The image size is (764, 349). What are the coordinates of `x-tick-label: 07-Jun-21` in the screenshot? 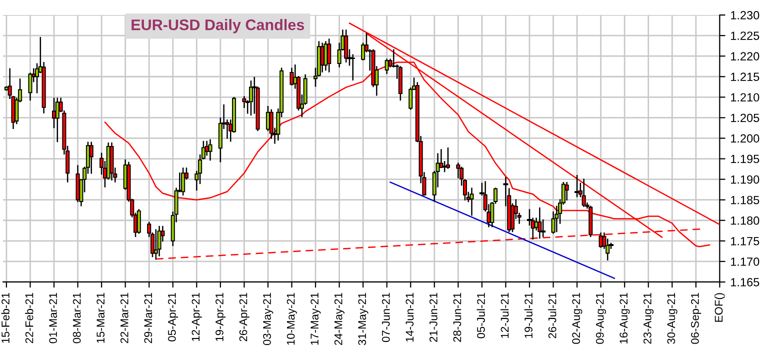 It's located at (386, 317).